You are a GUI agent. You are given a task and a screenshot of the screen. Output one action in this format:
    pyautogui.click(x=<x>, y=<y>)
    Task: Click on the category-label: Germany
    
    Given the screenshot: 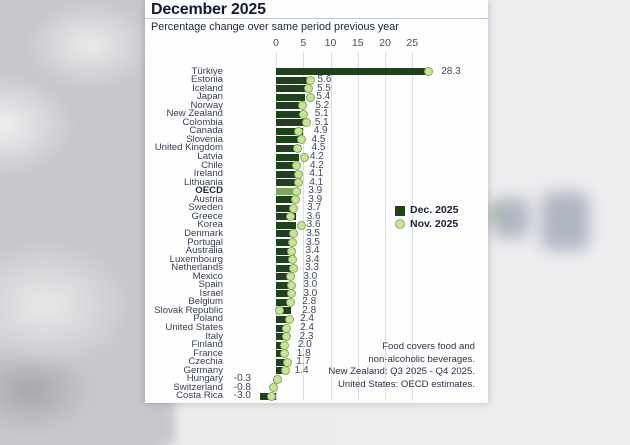 What is the action you would take?
    pyautogui.click(x=203, y=370)
    